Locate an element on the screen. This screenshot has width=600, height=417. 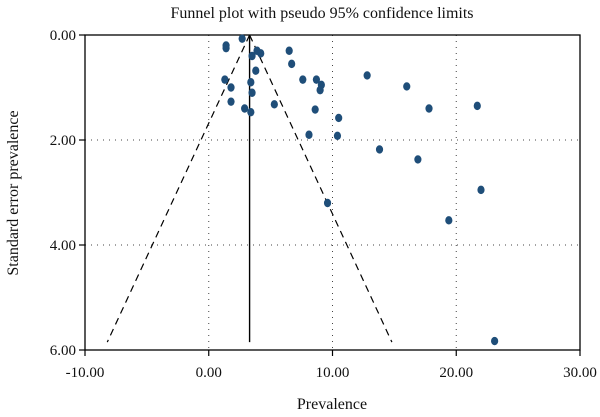
y-tick-label: 6.00 is located at coordinates (63, 351).